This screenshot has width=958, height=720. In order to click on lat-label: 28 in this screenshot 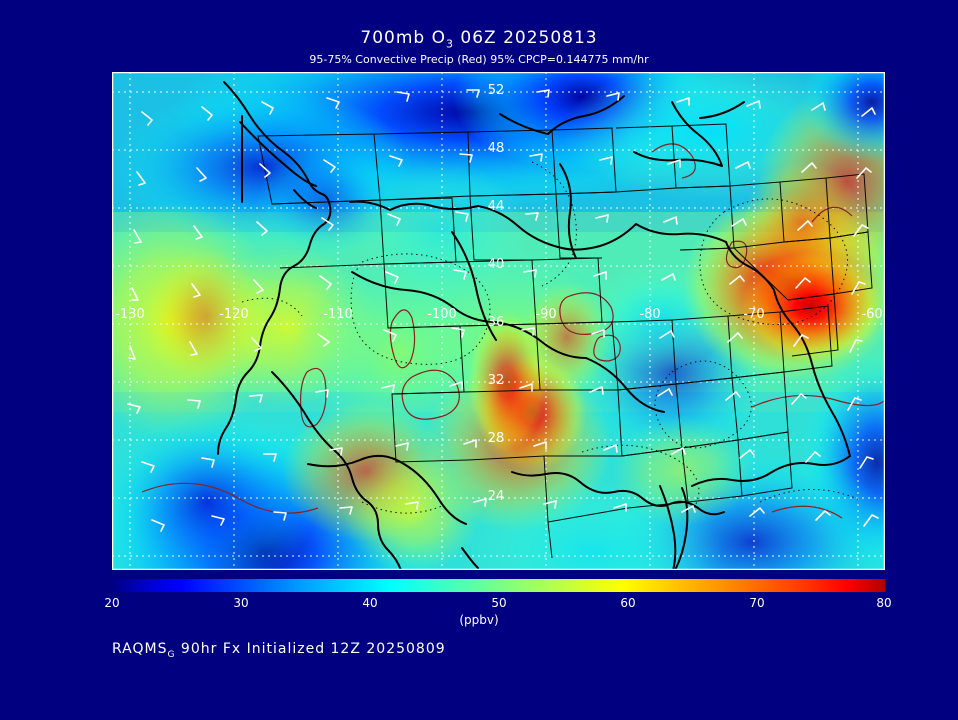, I will do `click(496, 438)`.